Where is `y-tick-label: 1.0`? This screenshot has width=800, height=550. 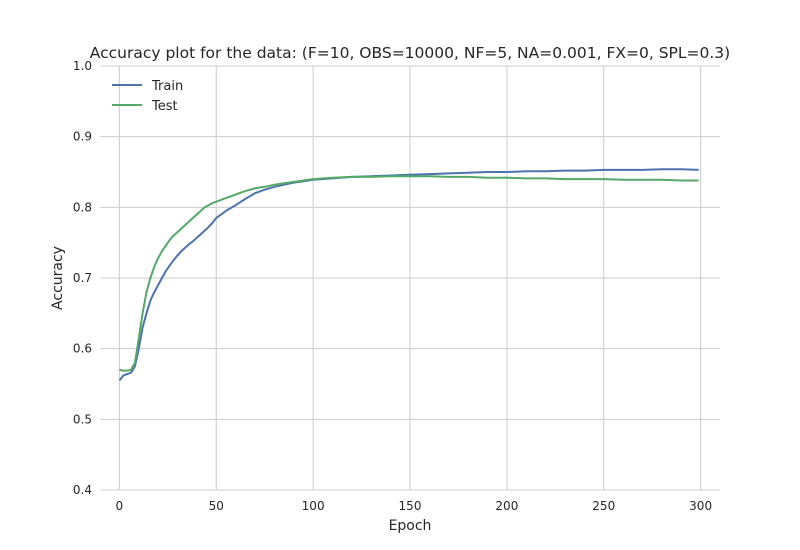 y-tick-label: 1.0 is located at coordinates (82, 66).